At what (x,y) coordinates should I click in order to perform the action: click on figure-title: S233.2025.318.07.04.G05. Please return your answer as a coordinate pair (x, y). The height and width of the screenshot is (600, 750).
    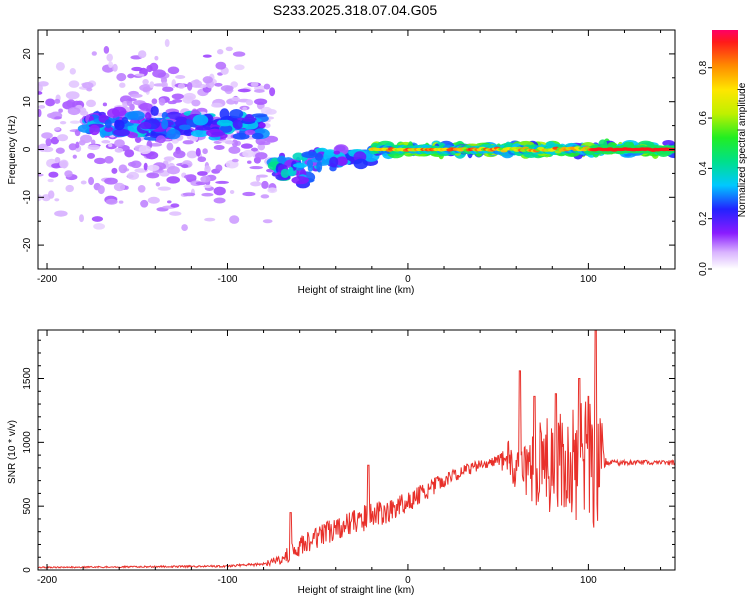
    Looking at the image, I should click on (355, 10).